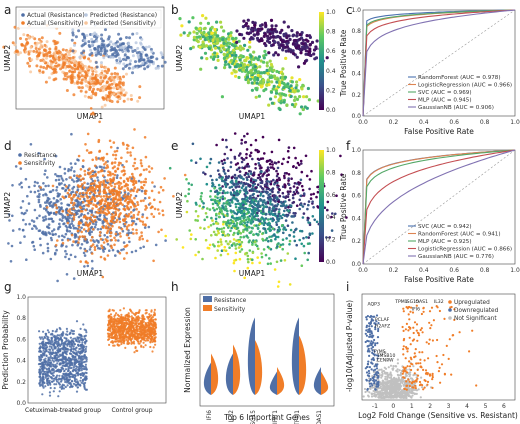 The height and width of the screenshot is (424, 520). Describe the element at coordinates (356, 116) in the screenshot. I see `y-tick-label: 0.0` at that location.